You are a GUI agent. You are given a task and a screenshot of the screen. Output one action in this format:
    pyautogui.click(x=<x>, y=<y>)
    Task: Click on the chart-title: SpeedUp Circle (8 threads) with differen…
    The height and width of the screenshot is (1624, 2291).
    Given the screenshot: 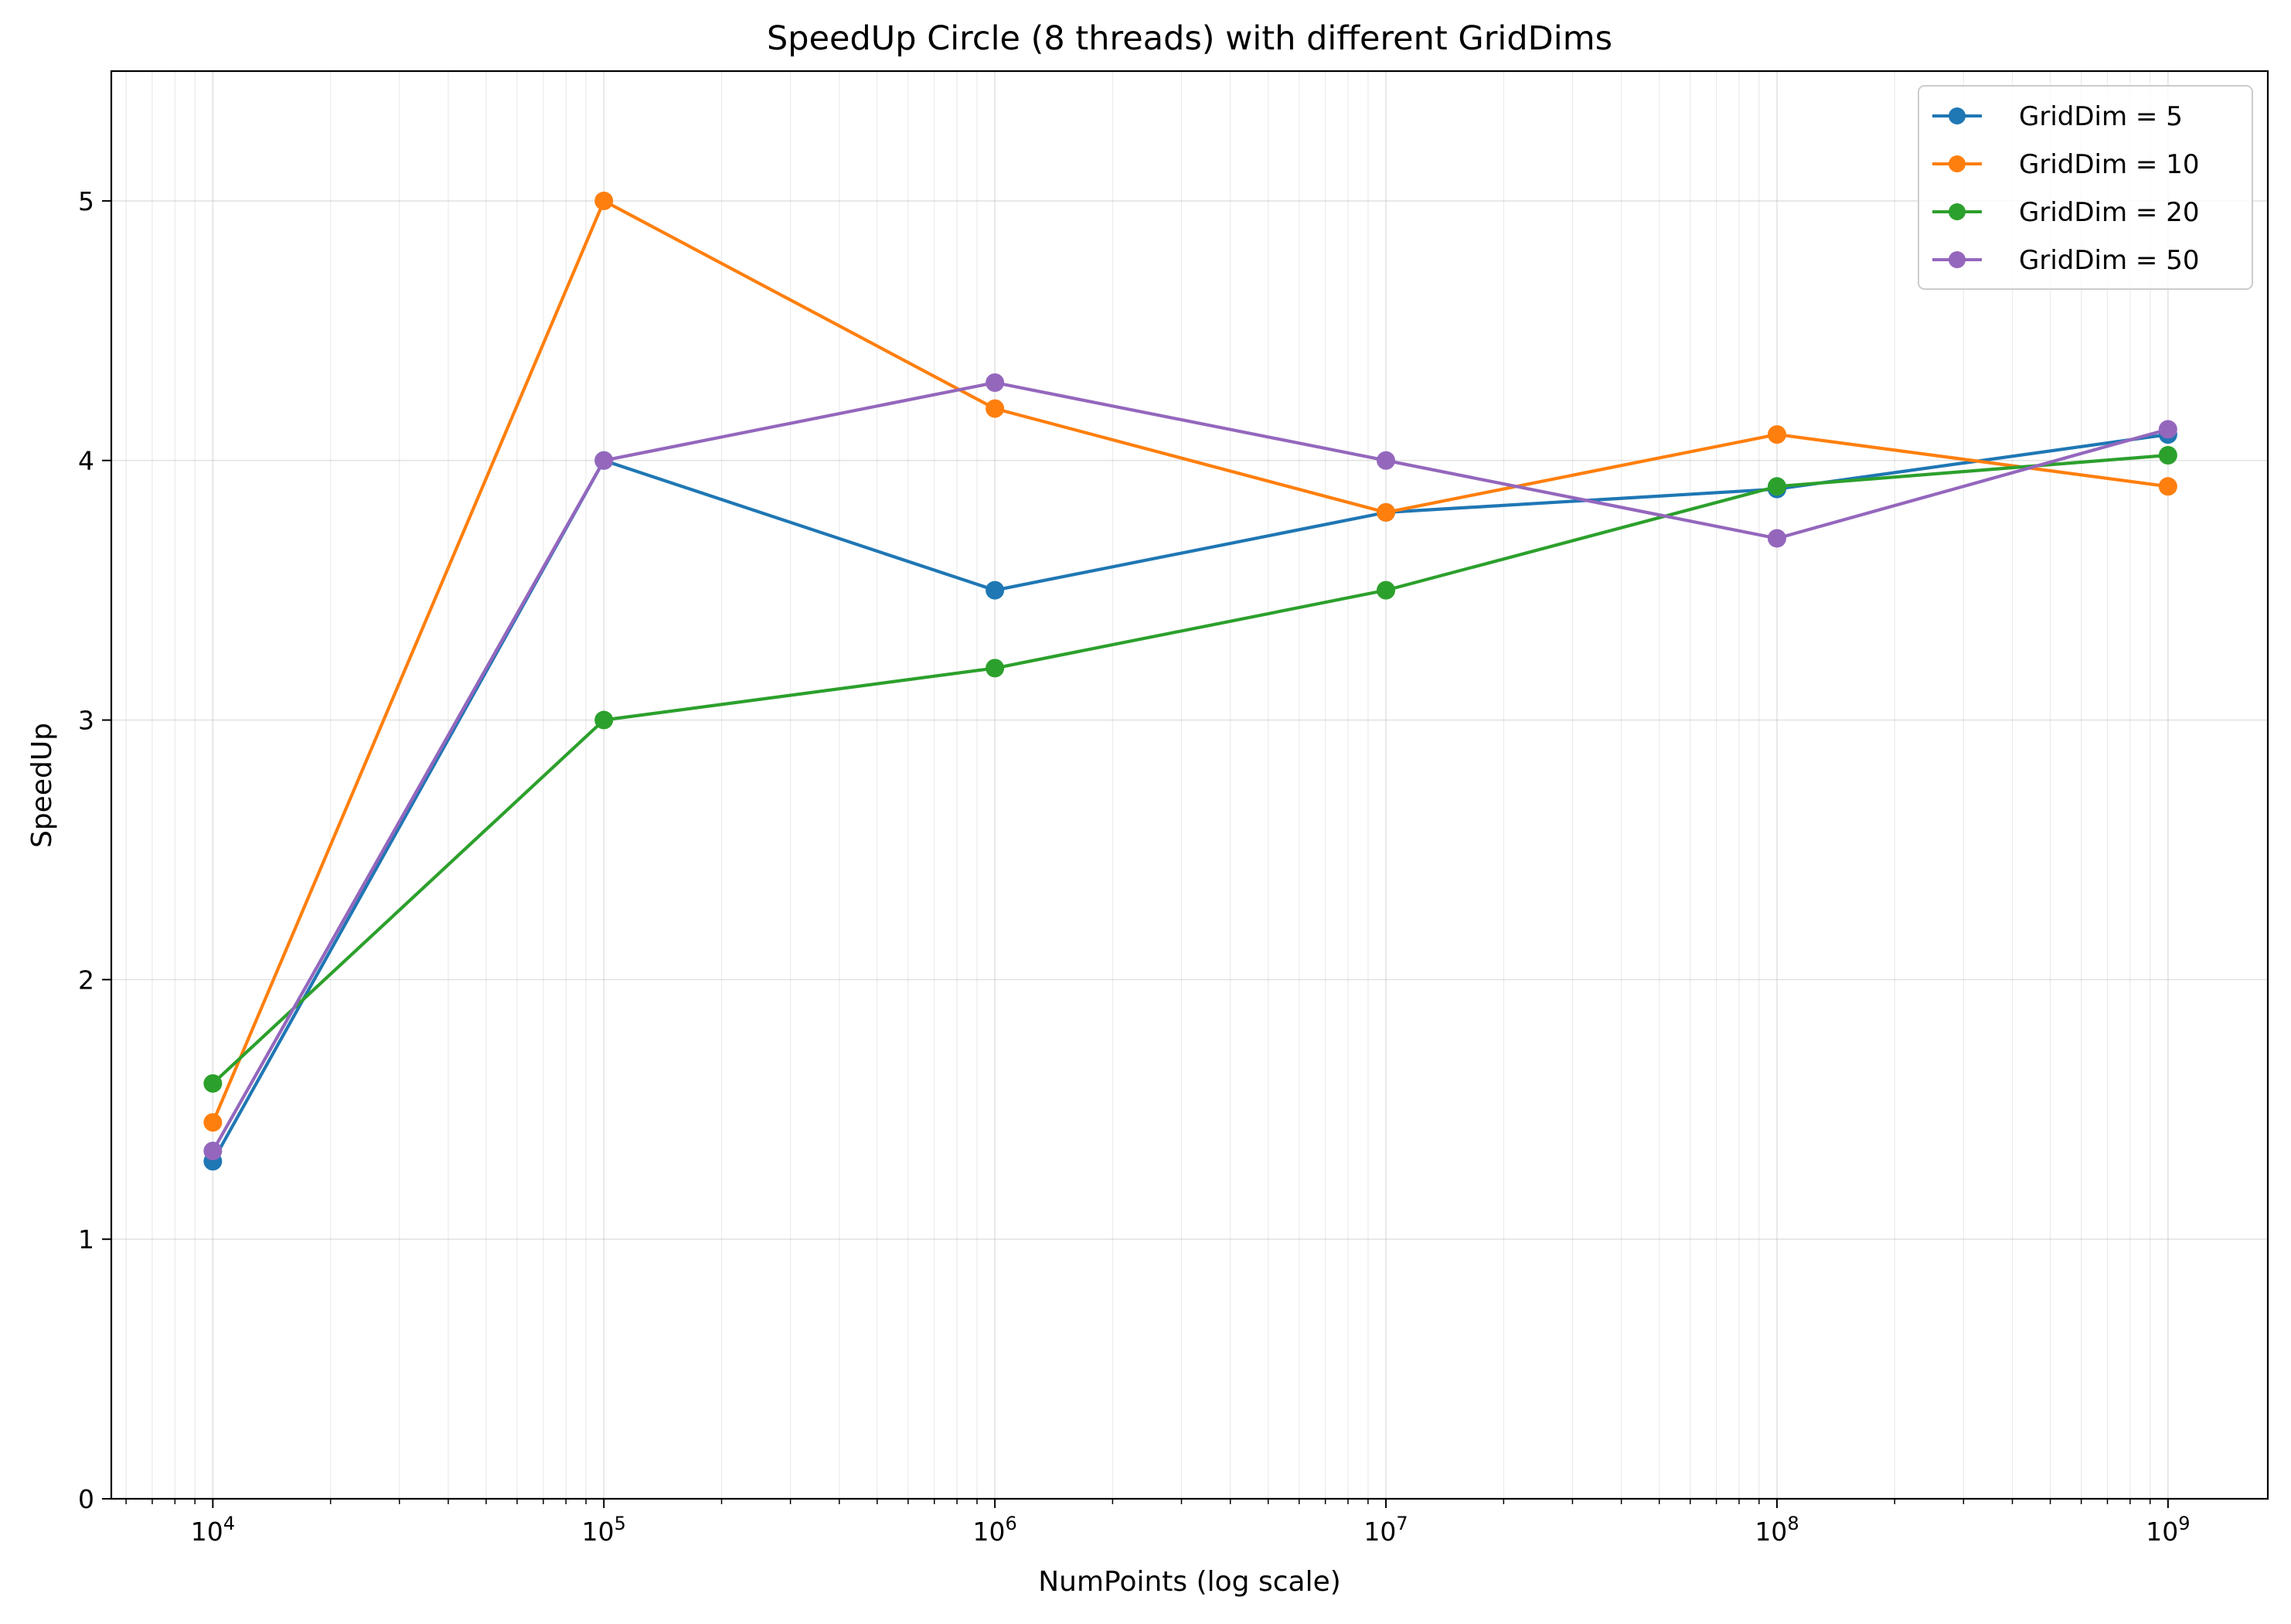 What is the action you would take?
    pyautogui.click(x=1189, y=38)
    